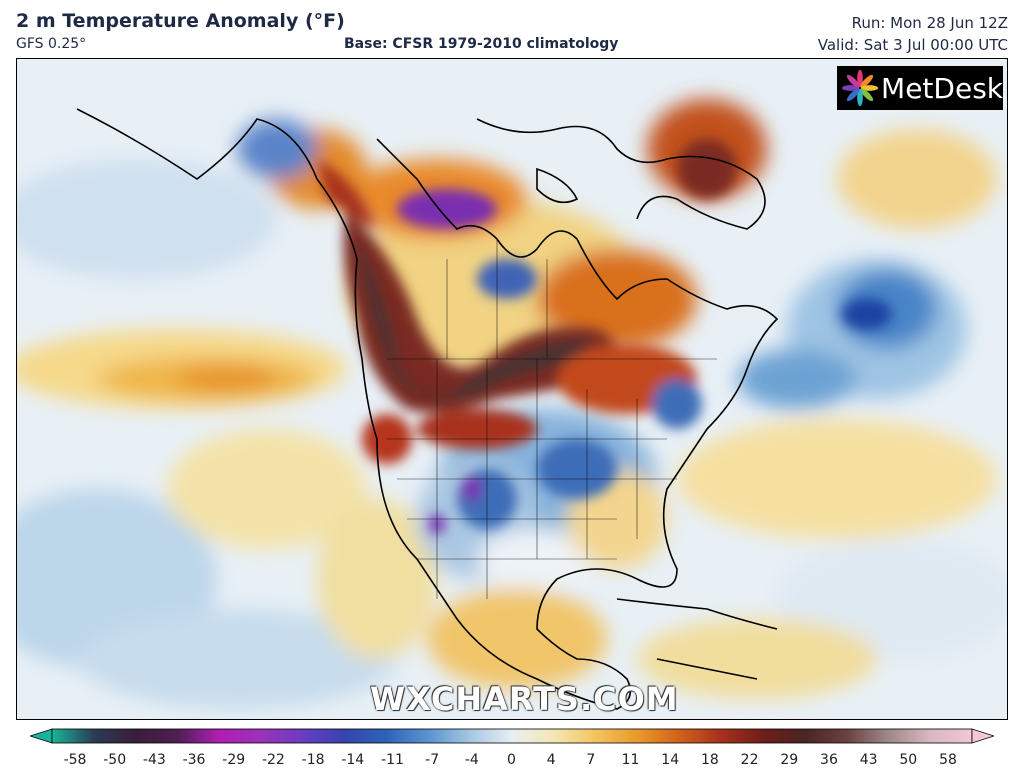 This screenshot has width=1024, height=784. Describe the element at coordinates (115, 760) in the screenshot. I see `colorbar-tick-label: -50` at that location.